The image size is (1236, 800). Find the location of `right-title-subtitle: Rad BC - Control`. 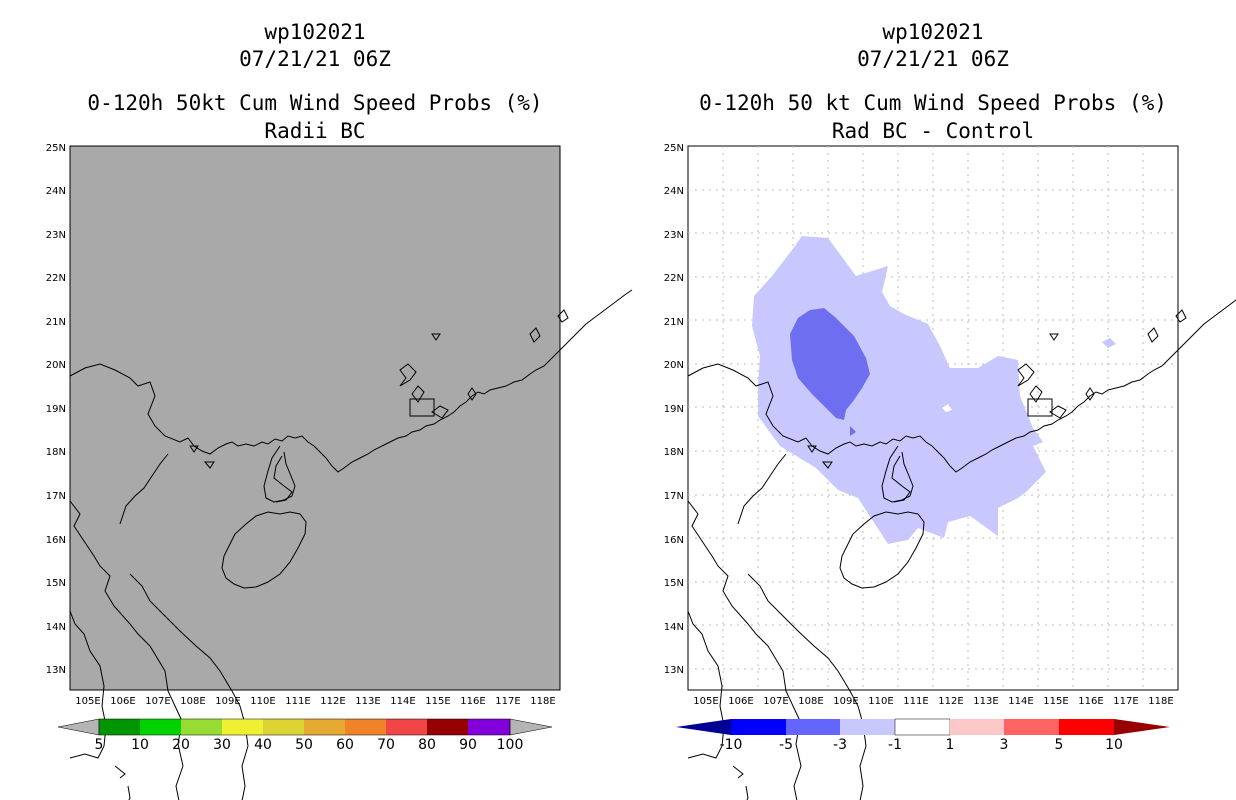

right-title-subtitle: Rad BC - Control is located at coordinates (933, 131).